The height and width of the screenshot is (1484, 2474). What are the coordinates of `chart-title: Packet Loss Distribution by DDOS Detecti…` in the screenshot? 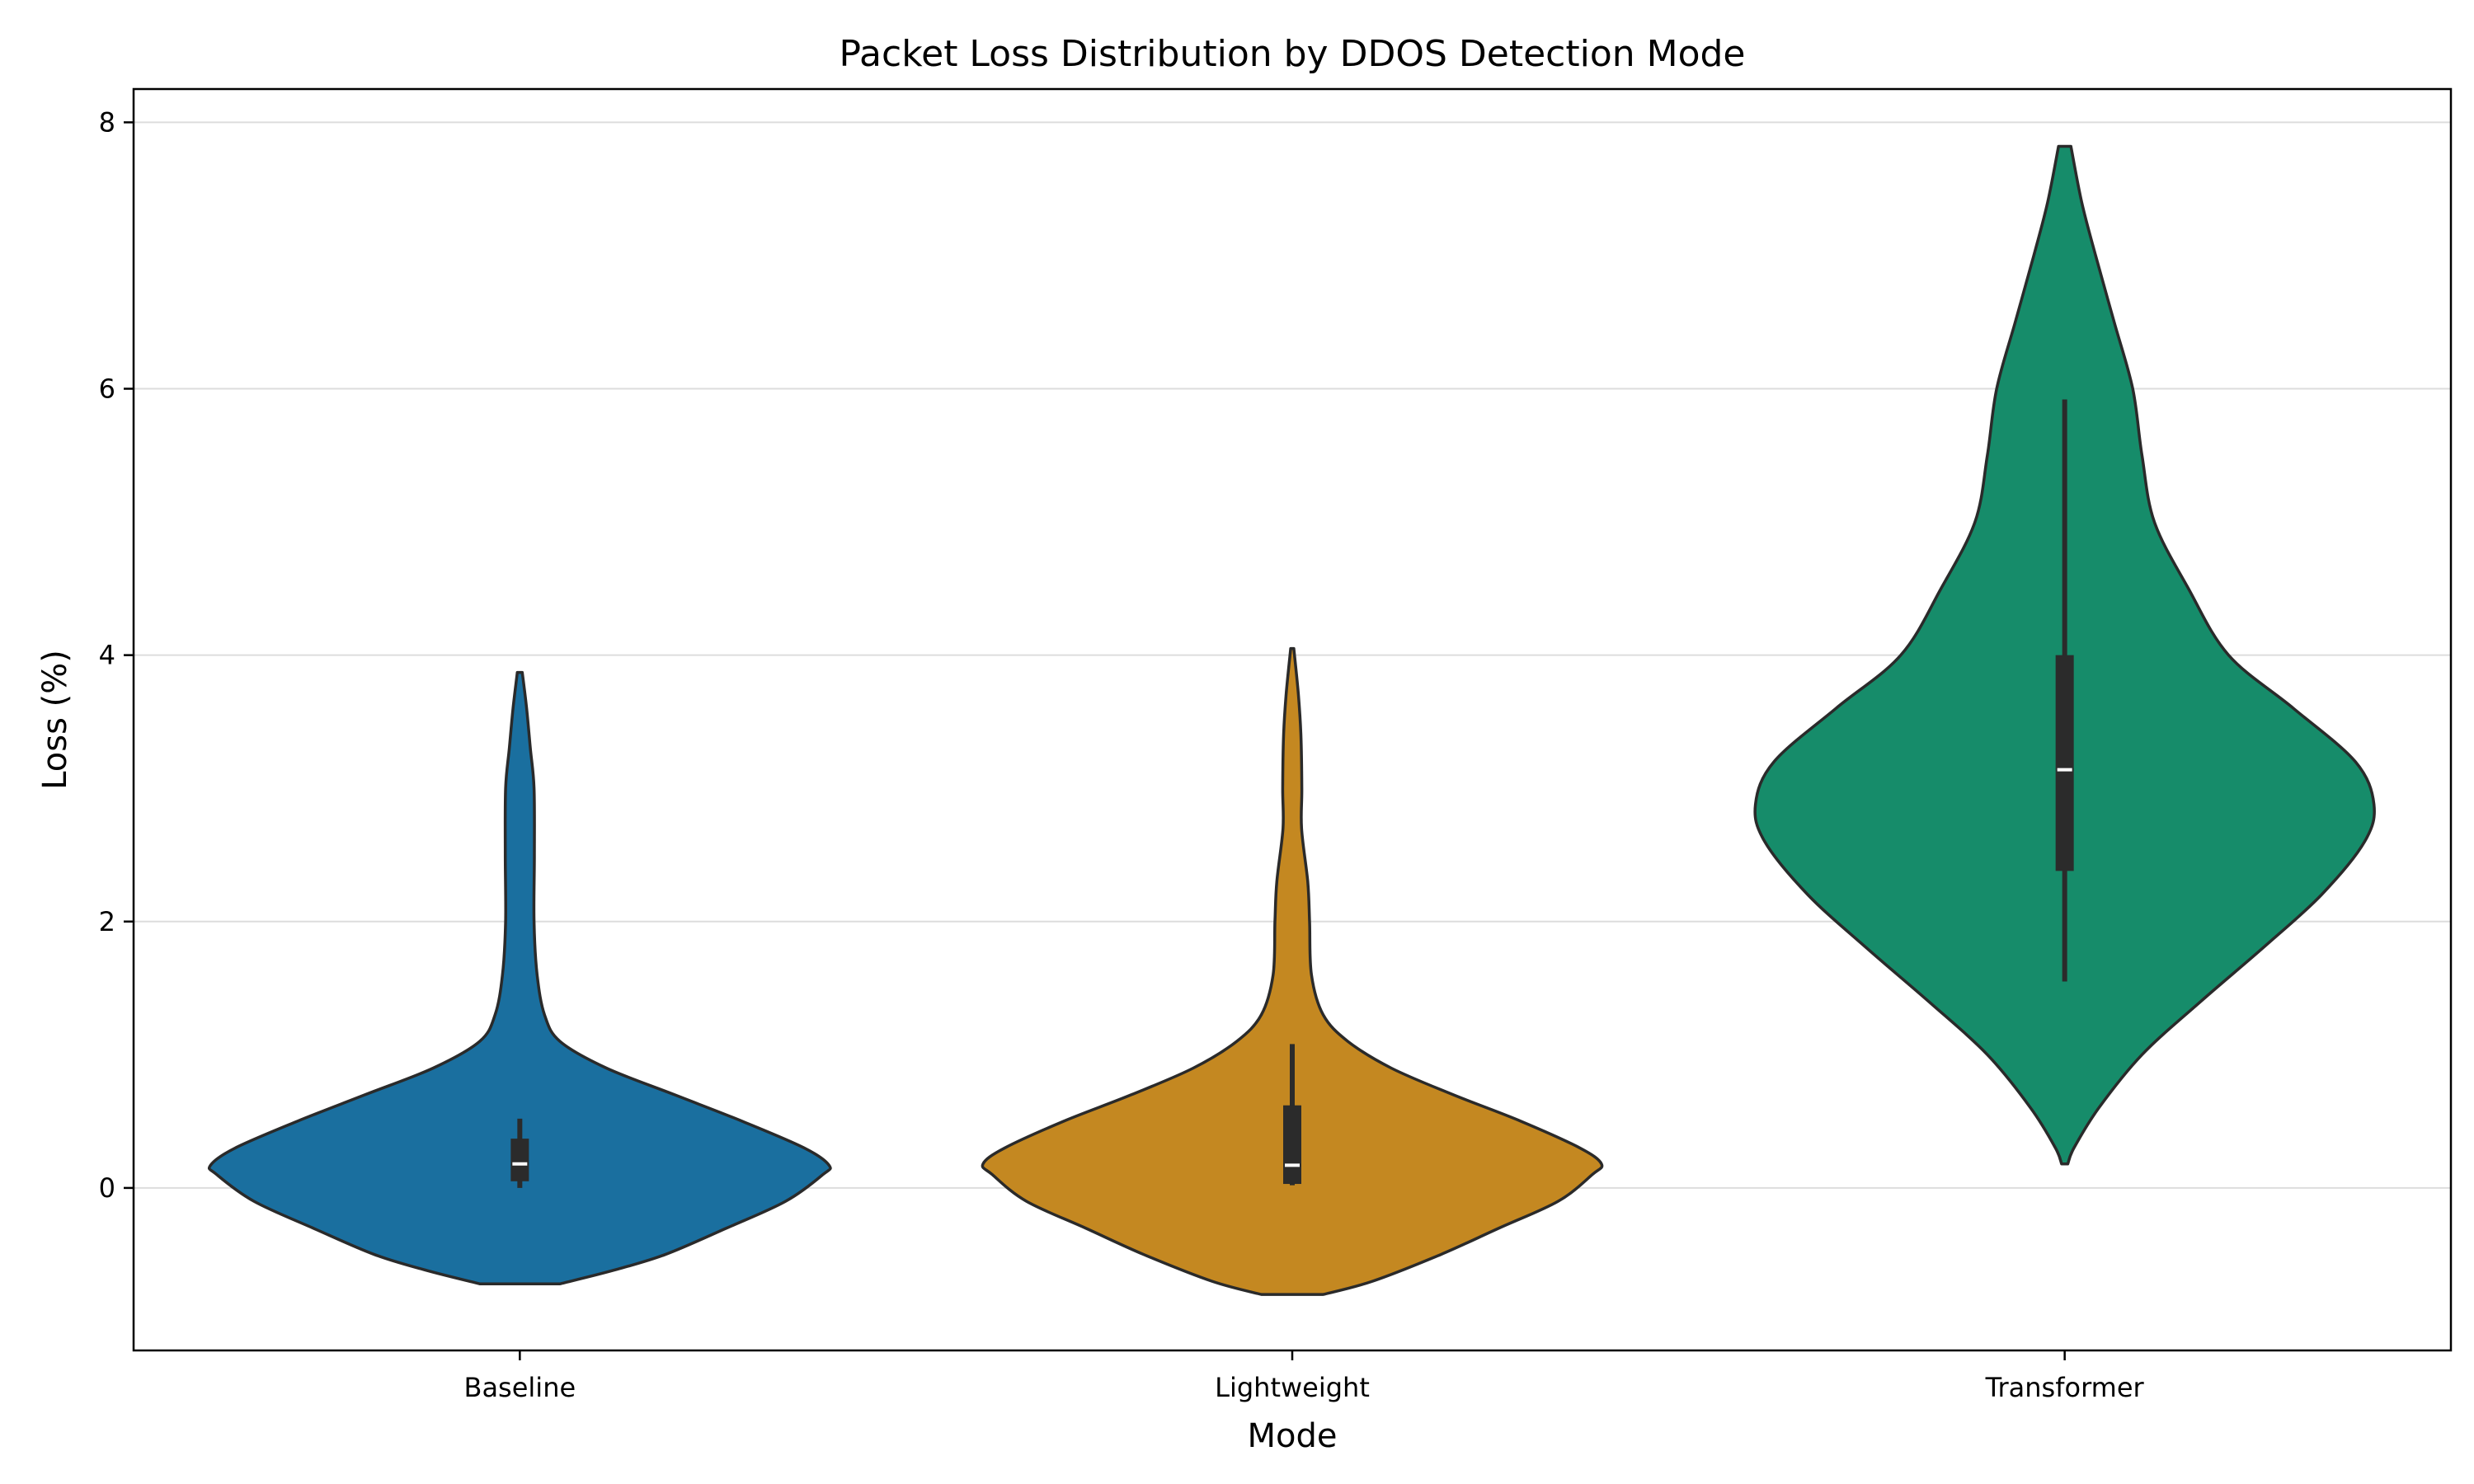 It's located at (1293, 54).